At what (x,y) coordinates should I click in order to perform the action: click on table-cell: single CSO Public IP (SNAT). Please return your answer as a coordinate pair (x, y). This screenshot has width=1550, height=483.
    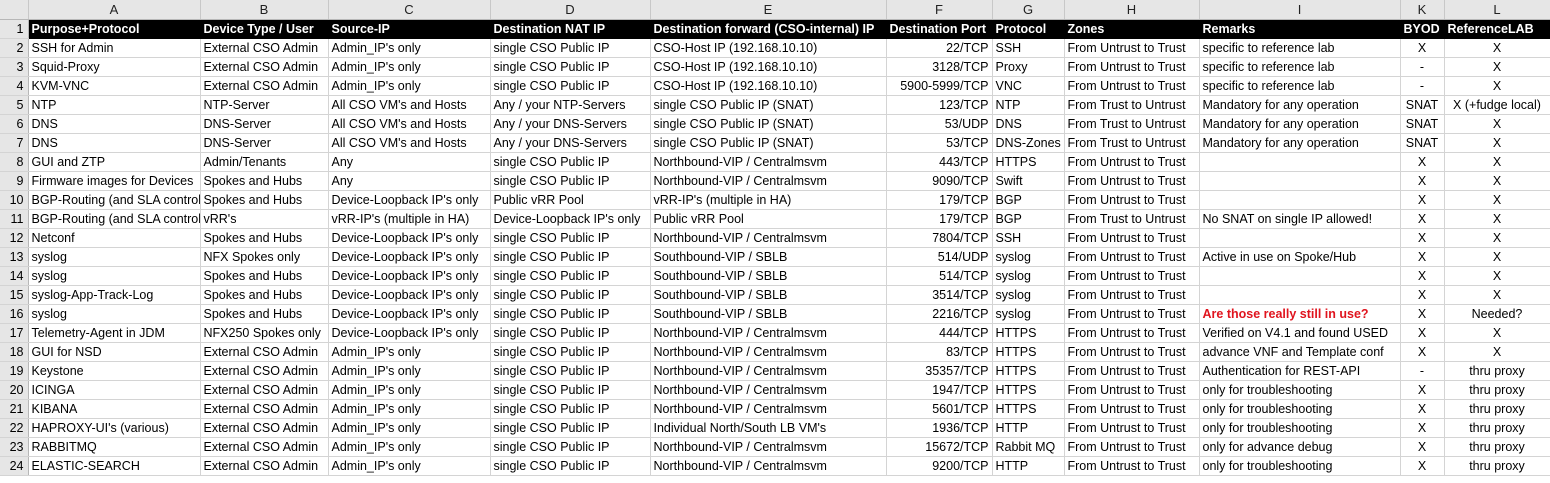
    Looking at the image, I should click on (768, 105).